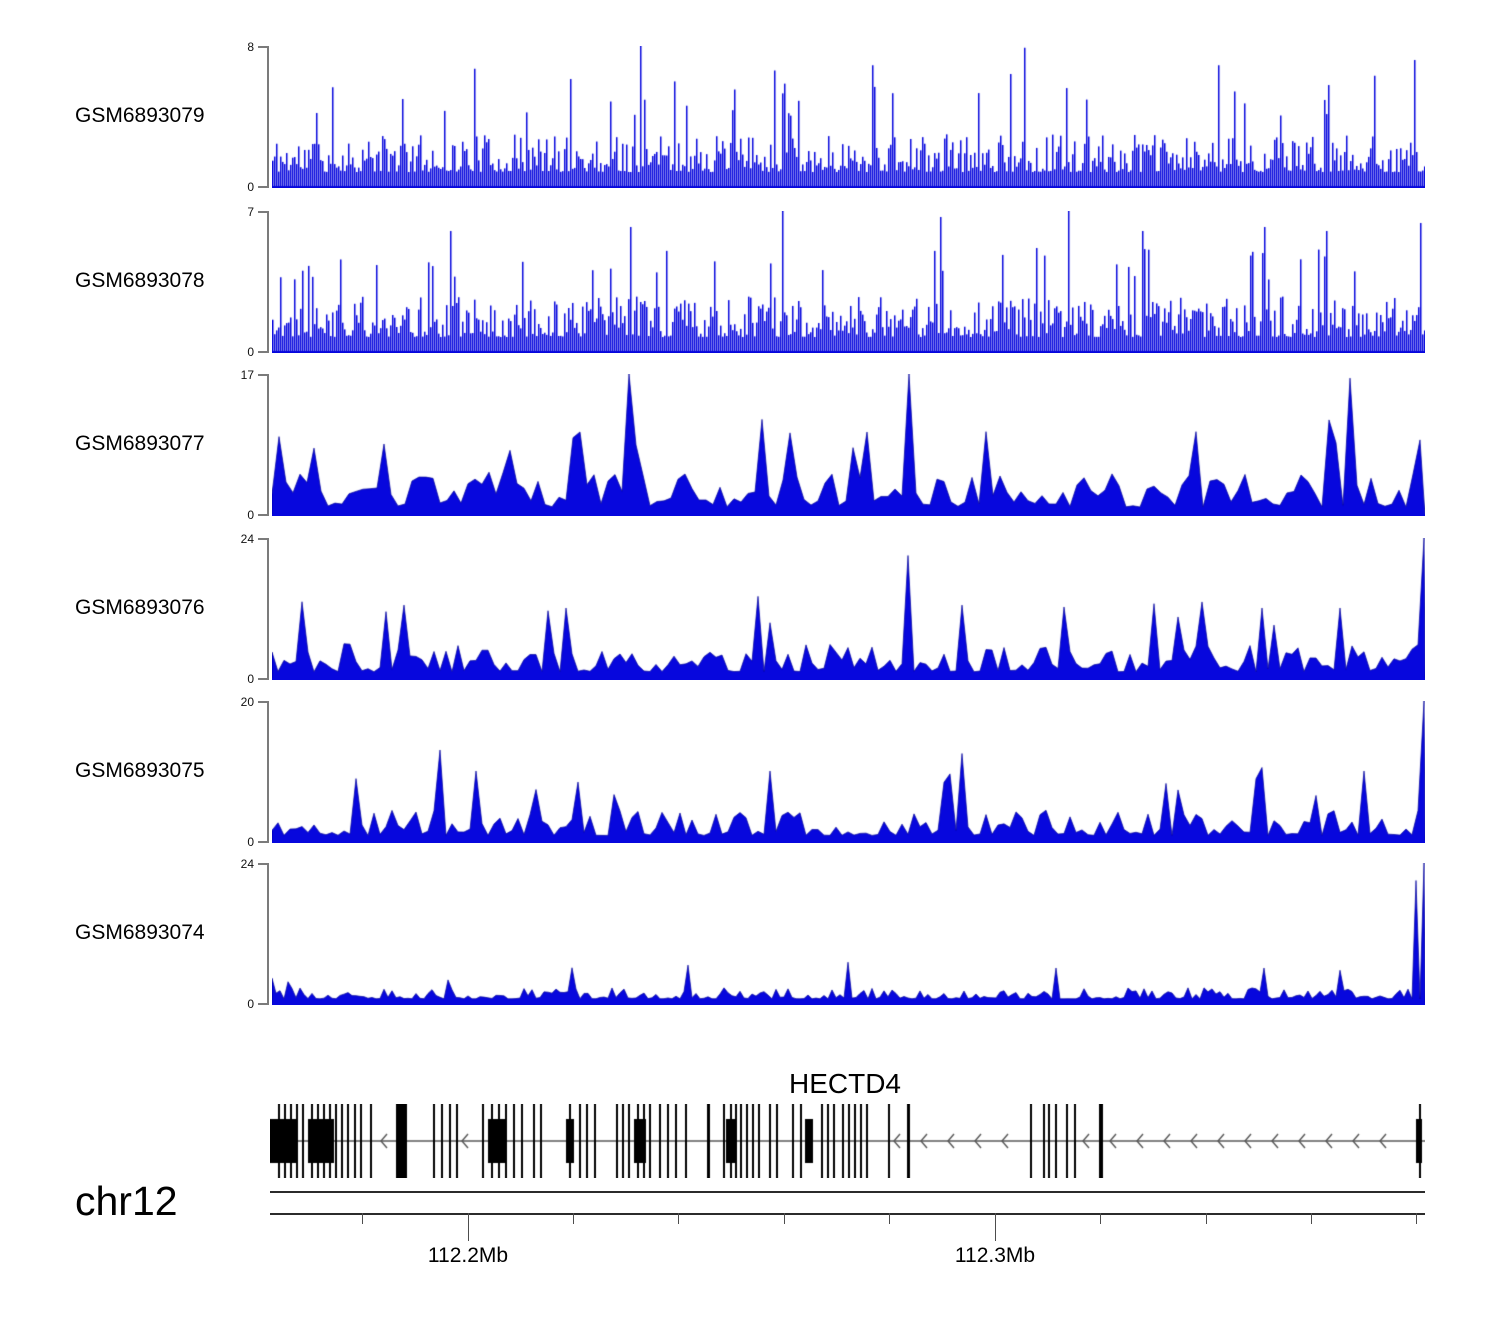 The width and height of the screenshot is (1500, 1320). I want to click on y-axis-max-label: 7, so click(250, 212).